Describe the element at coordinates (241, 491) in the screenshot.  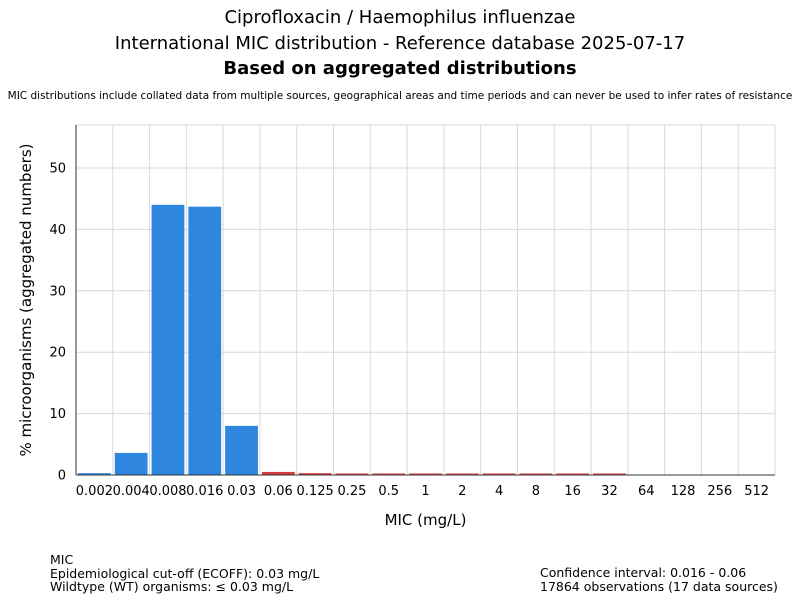
I see `x-tick-label: 0.03` at that location.